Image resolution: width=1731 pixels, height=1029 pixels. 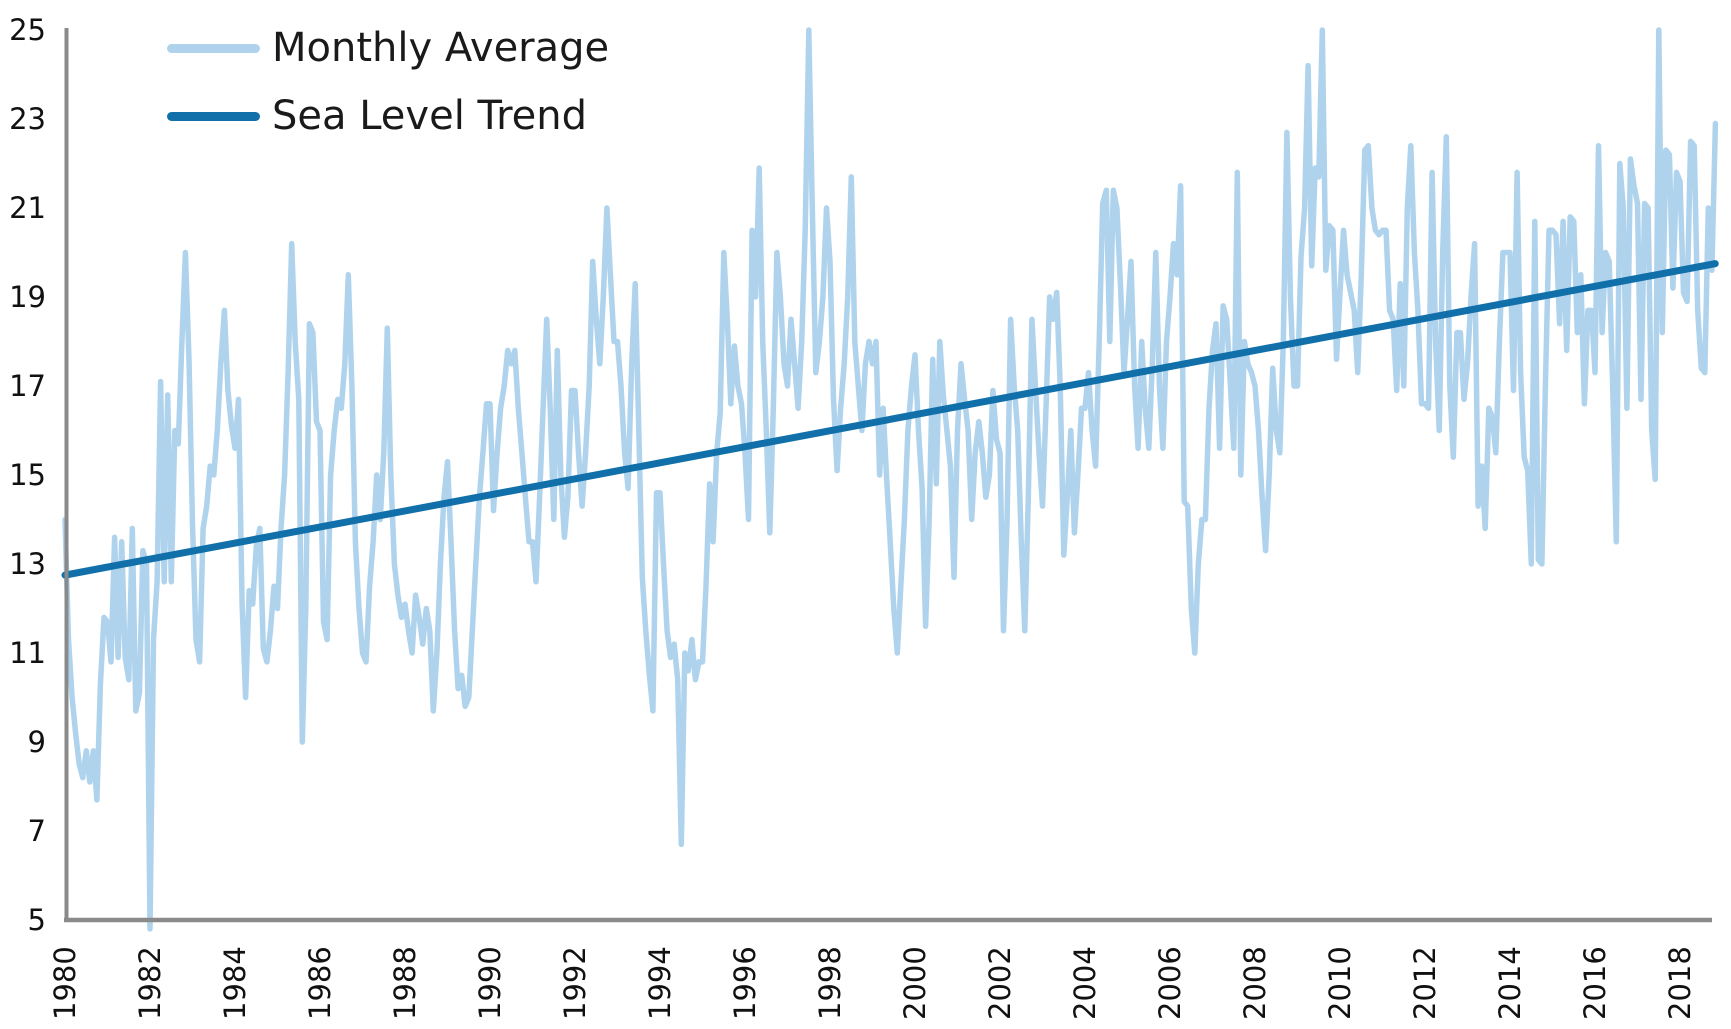 What do you see at coordinates (65, 983) in the screenshot?
I see `x-axis-tick-label: 1980` at bounding box center [65, 983].